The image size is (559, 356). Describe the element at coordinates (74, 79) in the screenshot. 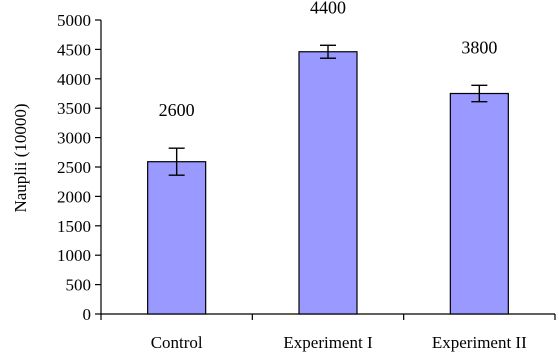

I see `y-tick-label: 4000` at that location.